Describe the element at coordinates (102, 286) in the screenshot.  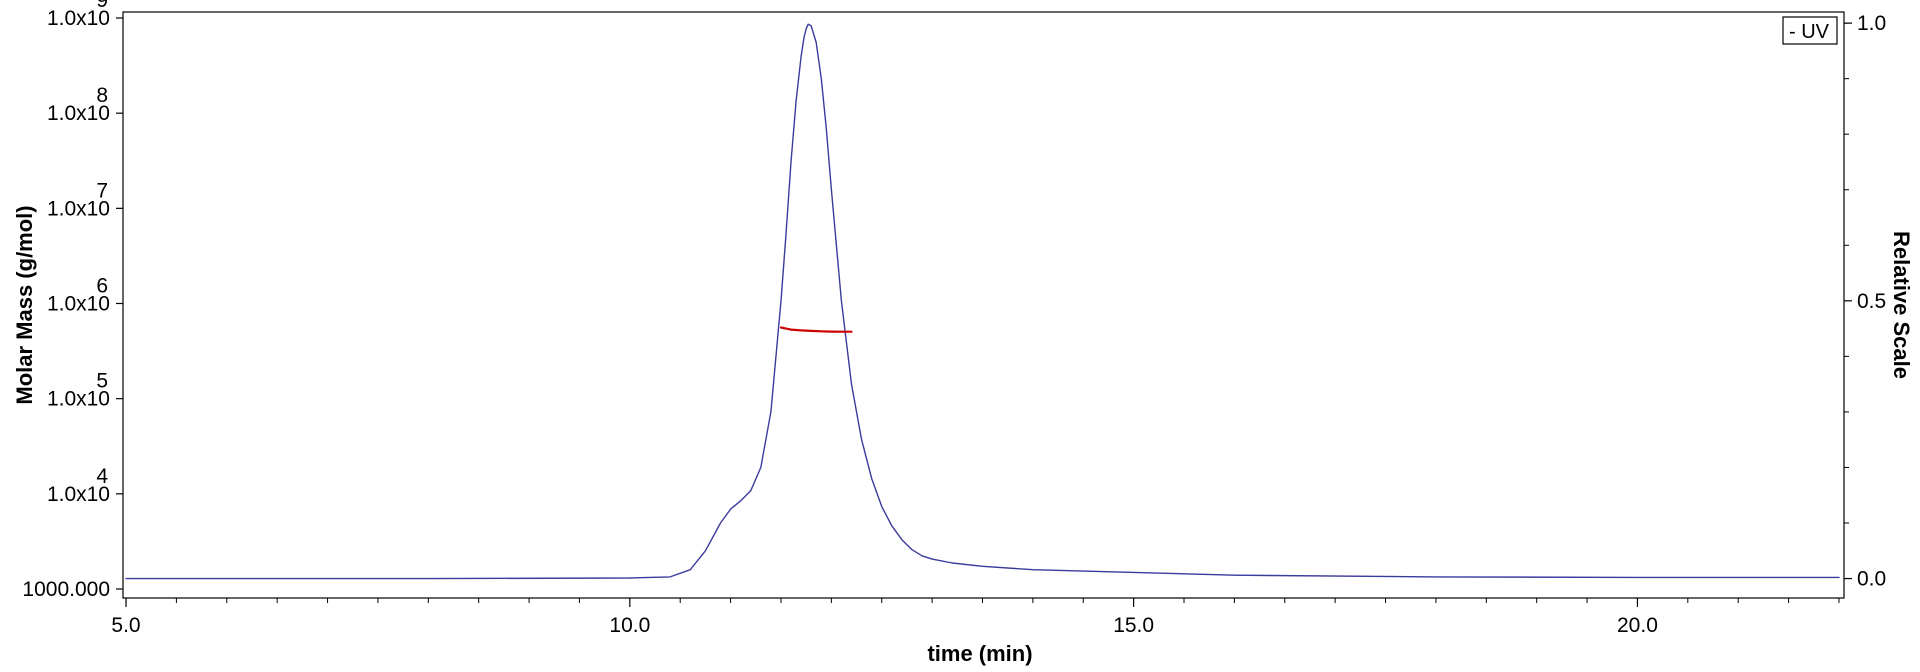
I see `y-left-tick-exponent: 6` at that location.